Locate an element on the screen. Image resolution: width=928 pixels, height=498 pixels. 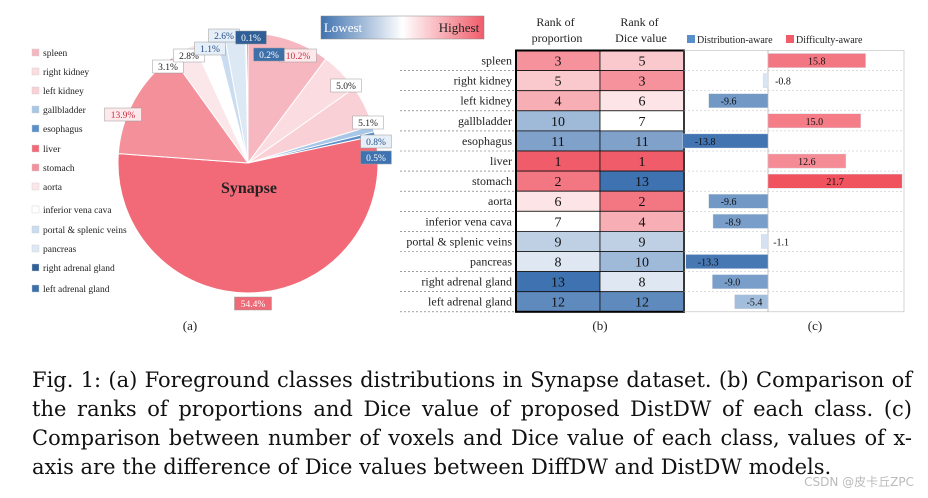
bar-label-stomach: 21.7 is located at coordinates (835, 182).